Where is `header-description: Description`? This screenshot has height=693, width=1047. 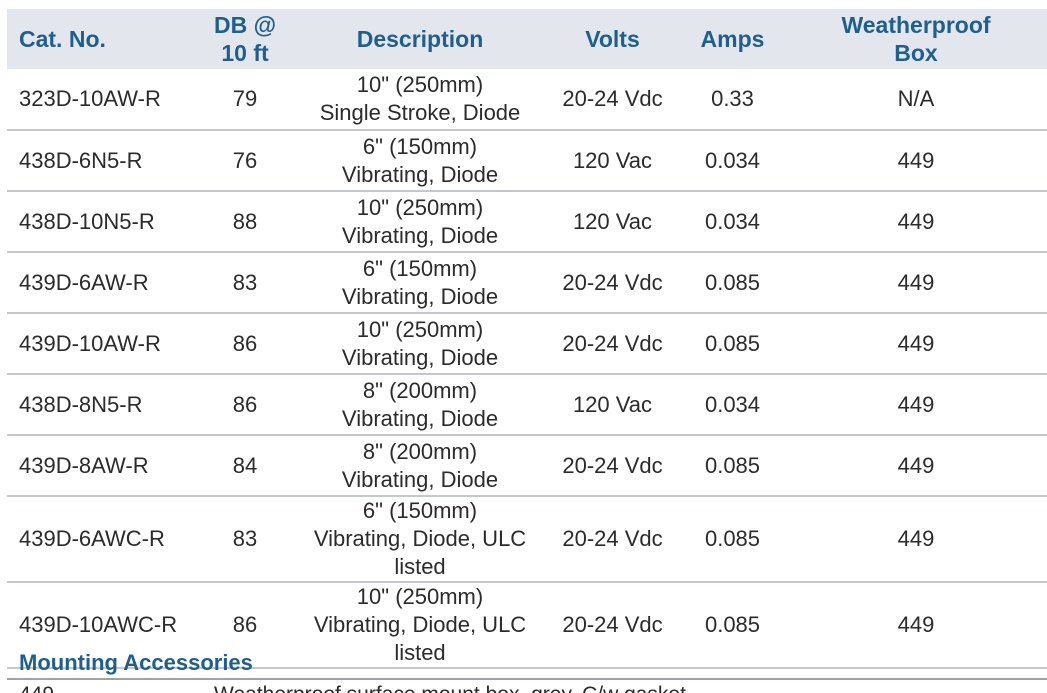
header-description: Description is located at coordinates (420, 39).